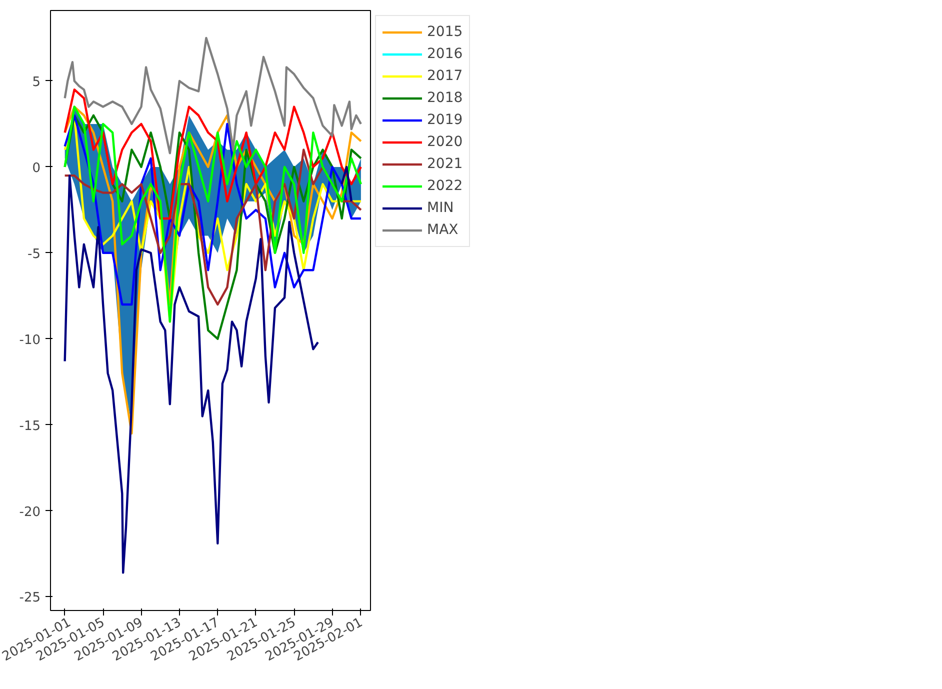 The image size is (942, 689). Describe the element at coordinates (445, 54) in the screenshot. I see `legend-label: 2016` at that location.